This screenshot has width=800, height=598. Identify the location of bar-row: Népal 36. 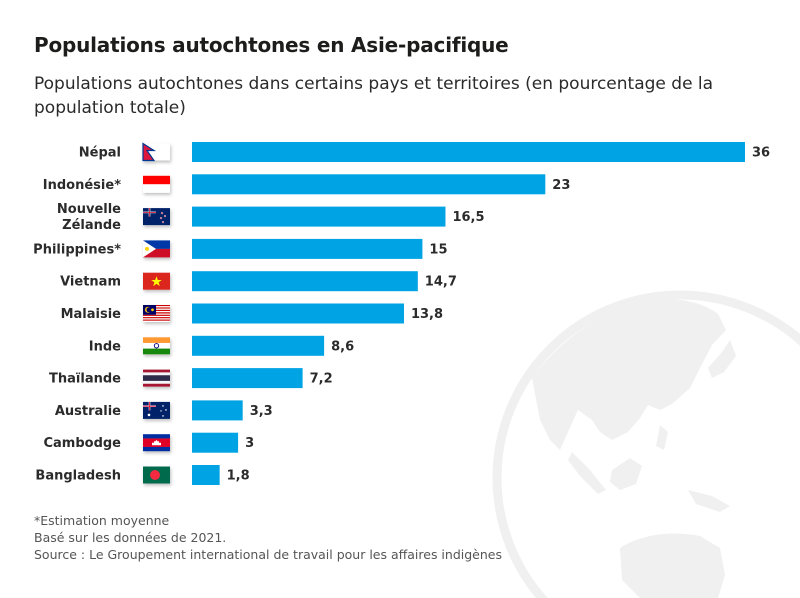
(424, 152).